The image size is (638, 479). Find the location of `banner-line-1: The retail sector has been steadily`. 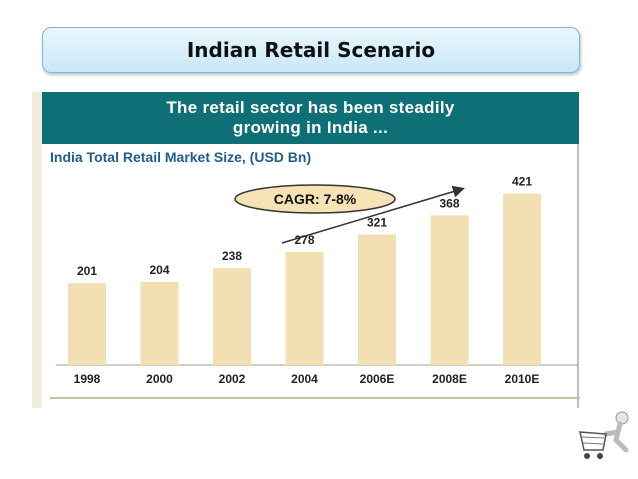

banner-line-1: The retail sector has been steadily is located at coordinates (310, 107).